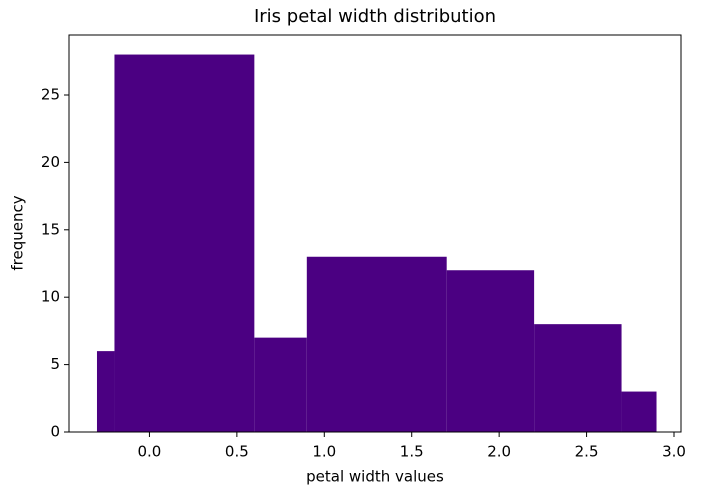 This screenshot has height=491, width=714. I want to click on x-axis-label: petal width values, so click(375, 477).